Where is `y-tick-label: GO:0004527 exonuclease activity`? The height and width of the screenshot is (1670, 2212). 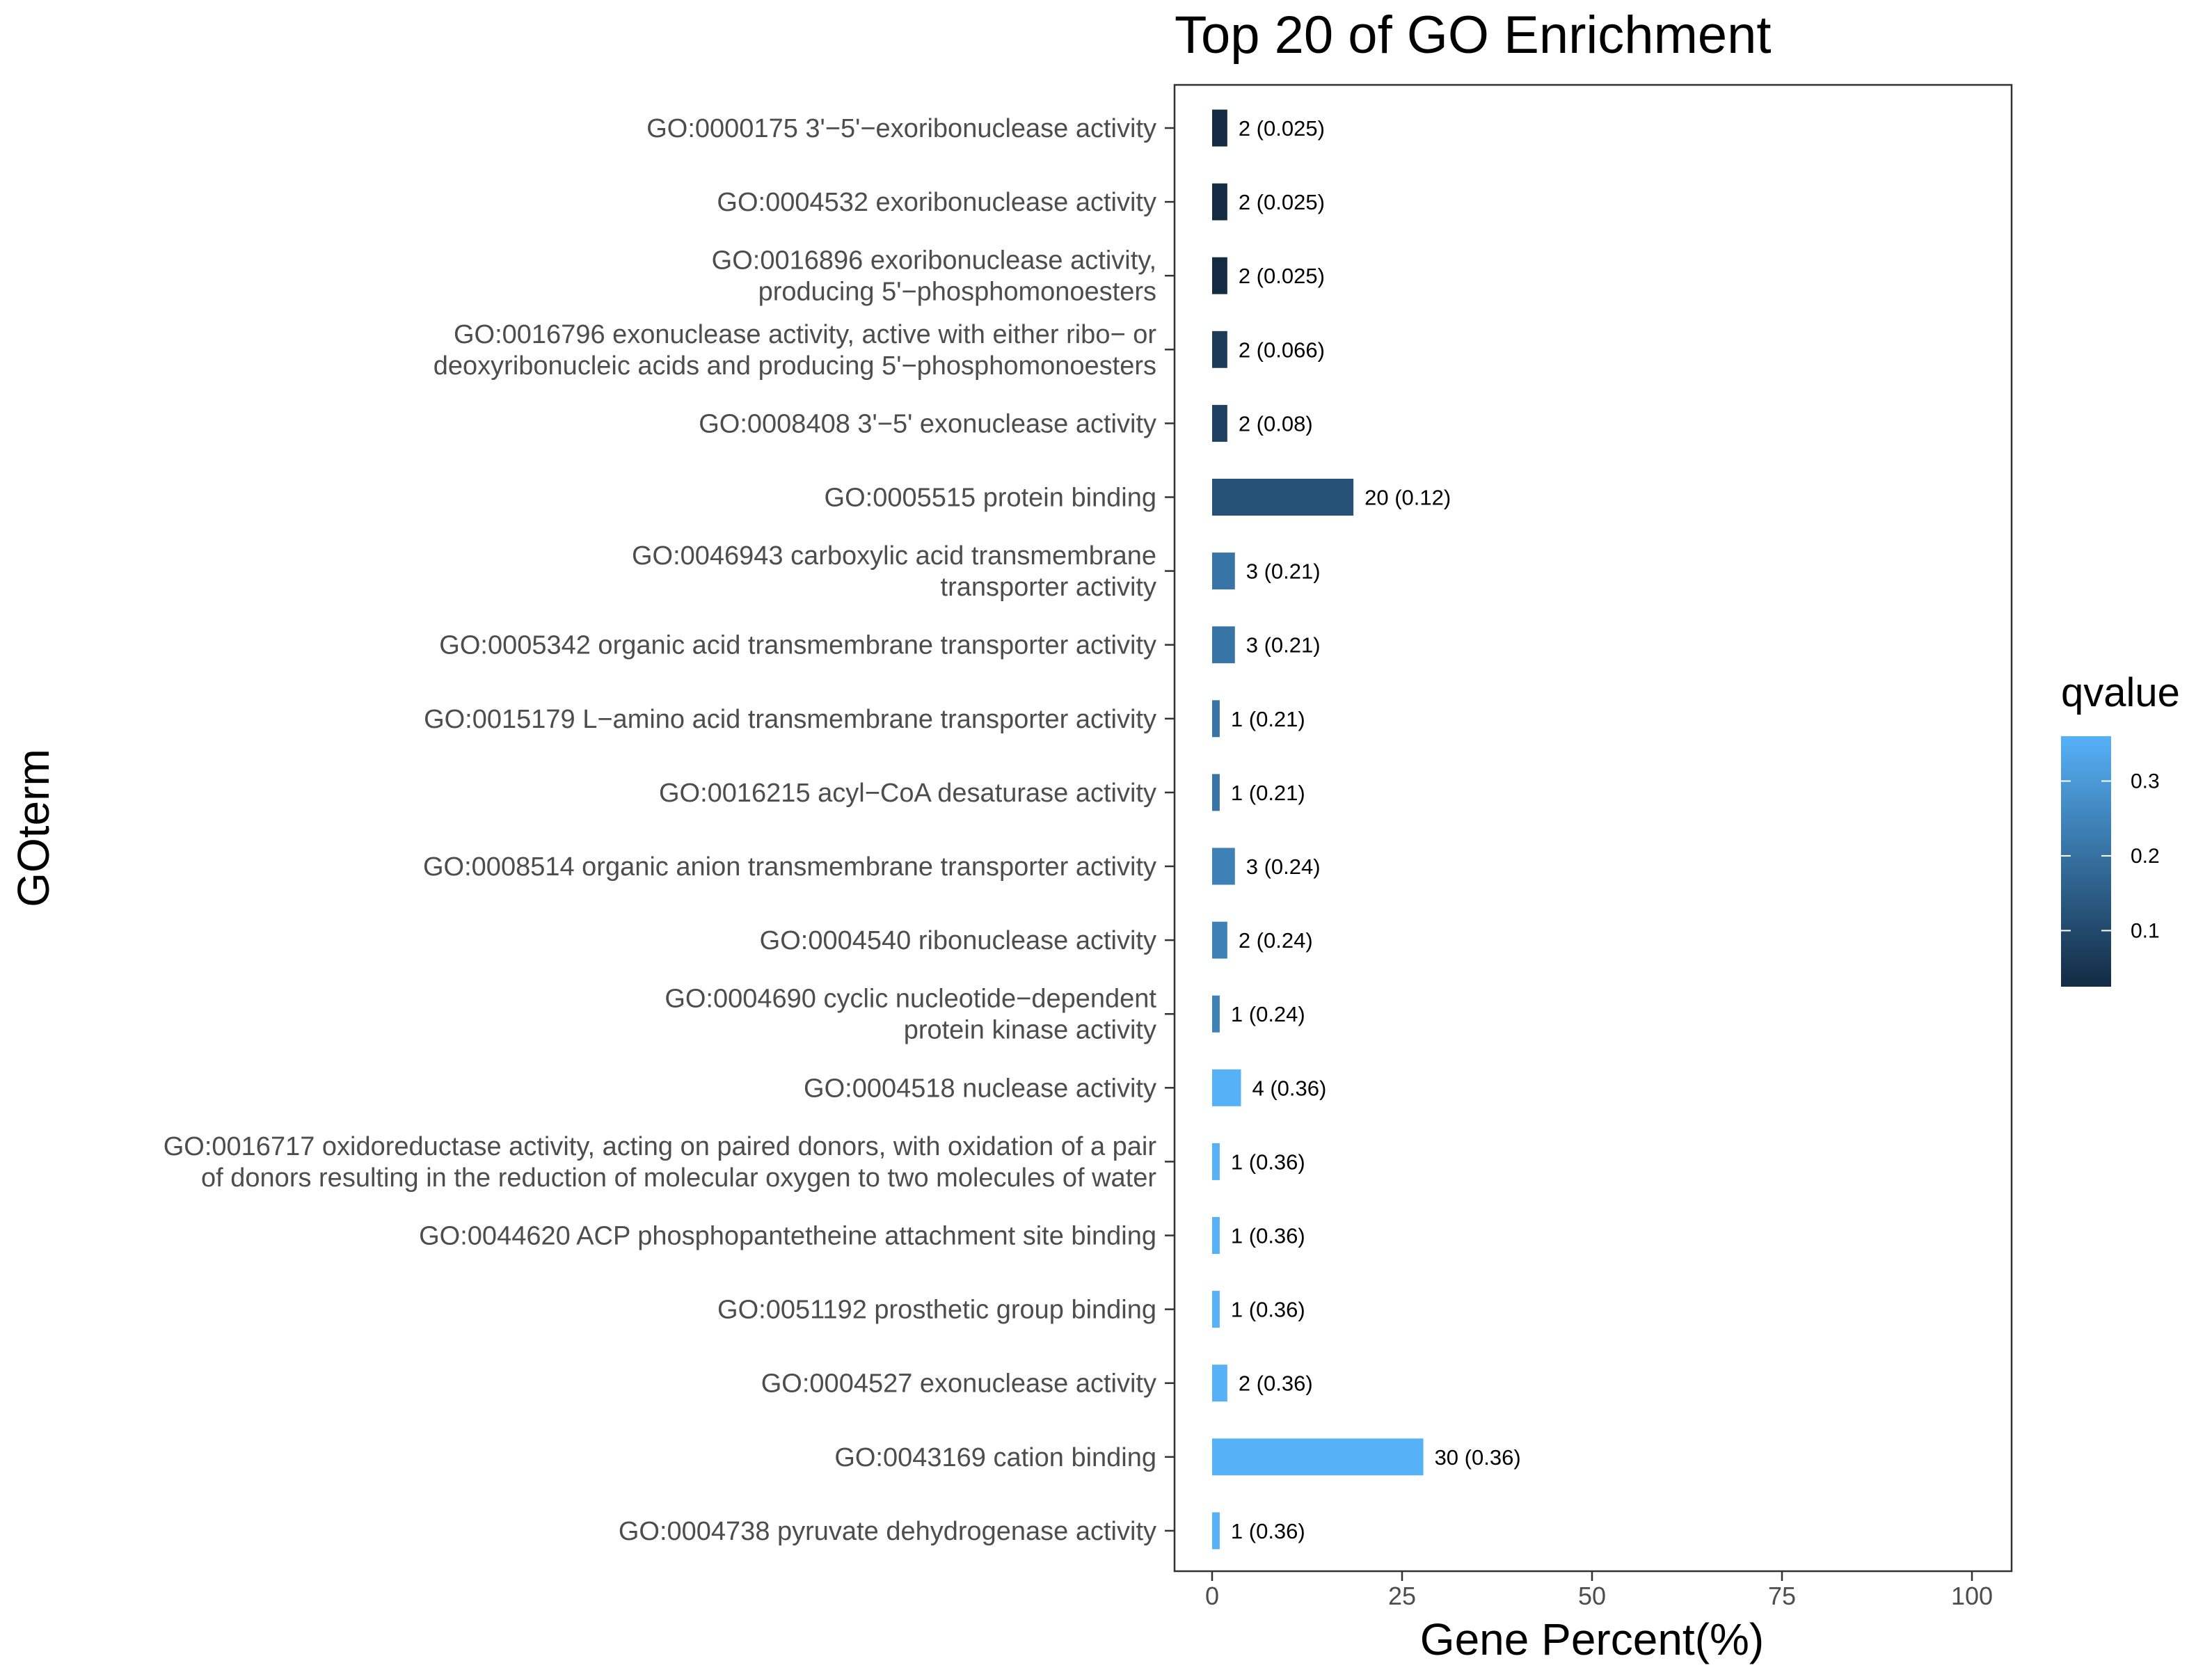
y-tick-label: GO:0004527 exonuclease activity is located at coordinates (958, 1384).